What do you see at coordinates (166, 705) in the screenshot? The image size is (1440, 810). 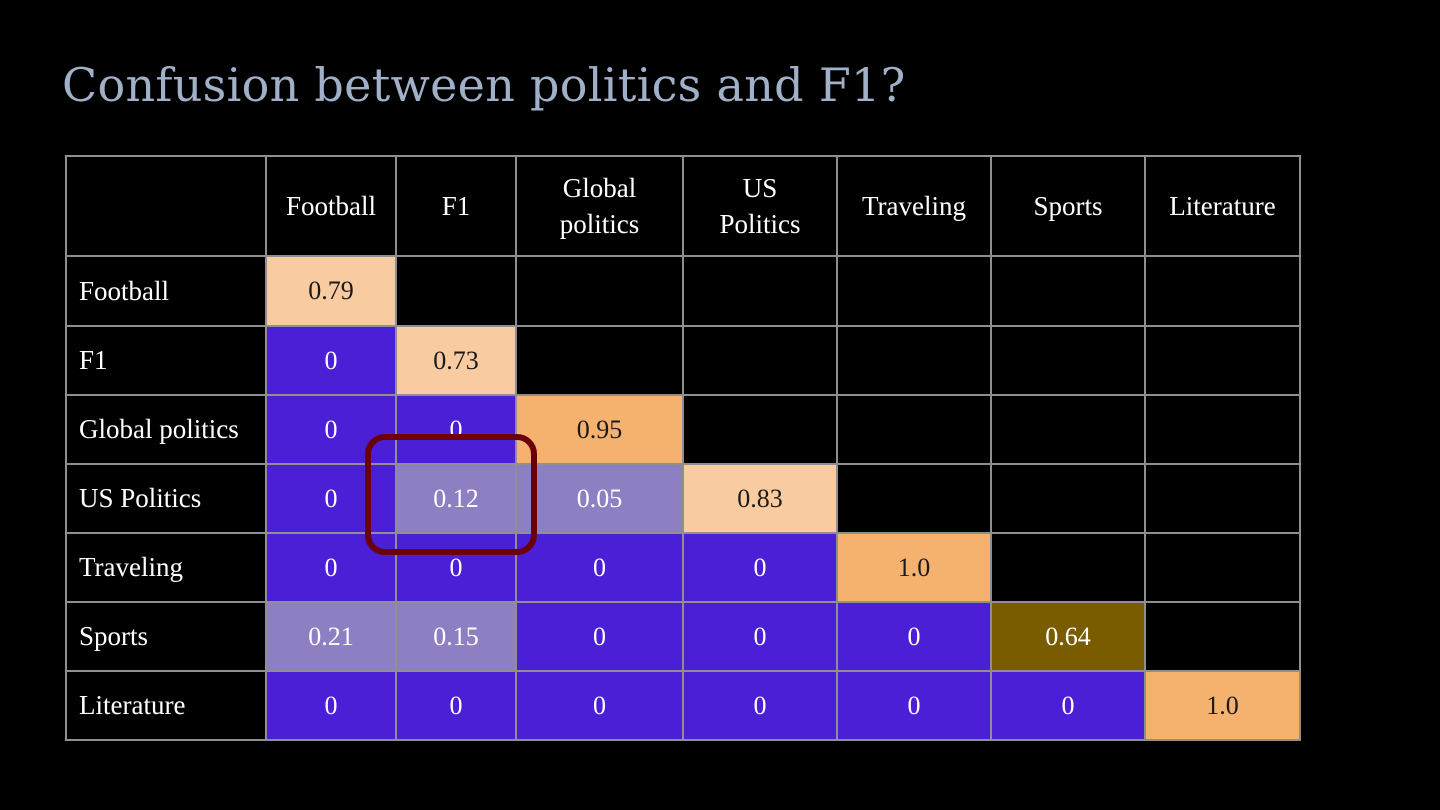 I see `row-label: Literature` at bounding box center [166, 705].